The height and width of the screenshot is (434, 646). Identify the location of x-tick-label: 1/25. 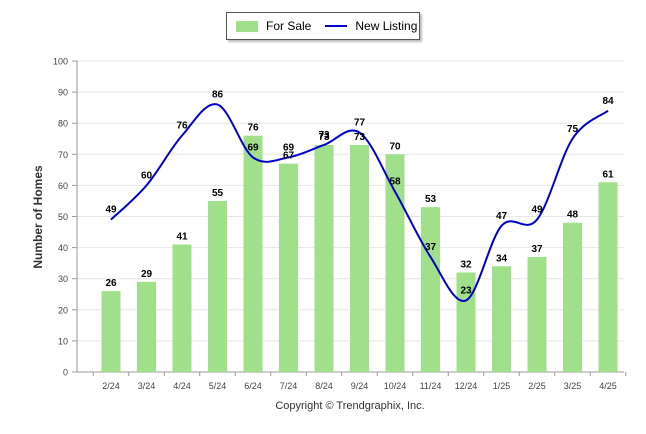
(502, 386).